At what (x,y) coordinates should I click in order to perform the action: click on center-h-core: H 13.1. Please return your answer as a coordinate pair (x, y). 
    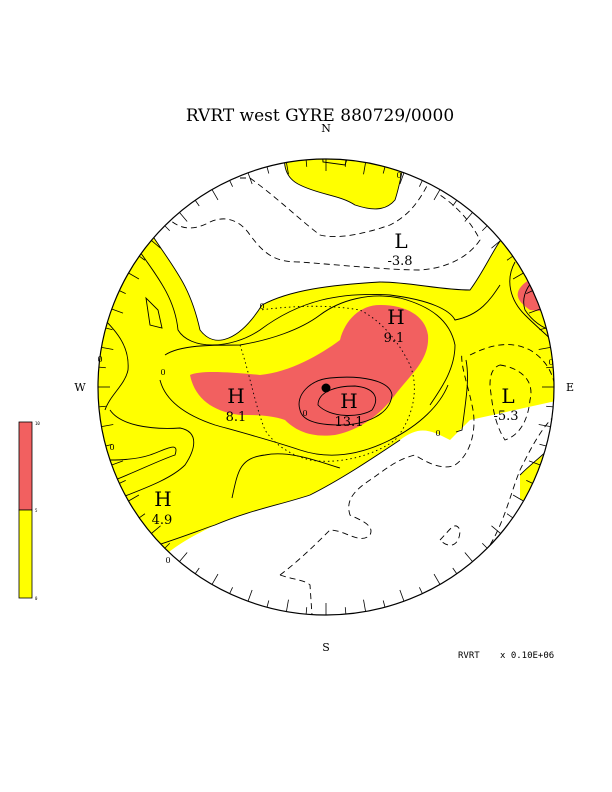
    Looking at the image, I should click on (342, 406).